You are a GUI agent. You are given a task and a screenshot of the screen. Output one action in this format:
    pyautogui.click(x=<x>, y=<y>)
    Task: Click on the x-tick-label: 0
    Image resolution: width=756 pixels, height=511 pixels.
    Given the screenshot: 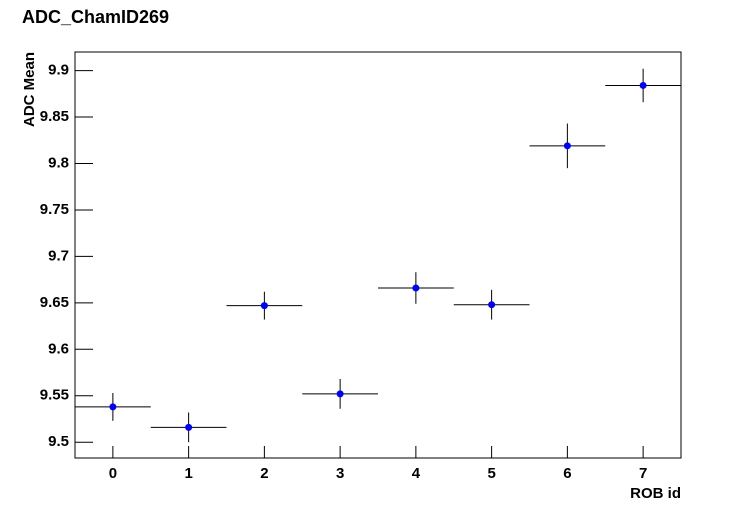 What is the action you would take?
    pyautogui.click(x=113, y=473)
    